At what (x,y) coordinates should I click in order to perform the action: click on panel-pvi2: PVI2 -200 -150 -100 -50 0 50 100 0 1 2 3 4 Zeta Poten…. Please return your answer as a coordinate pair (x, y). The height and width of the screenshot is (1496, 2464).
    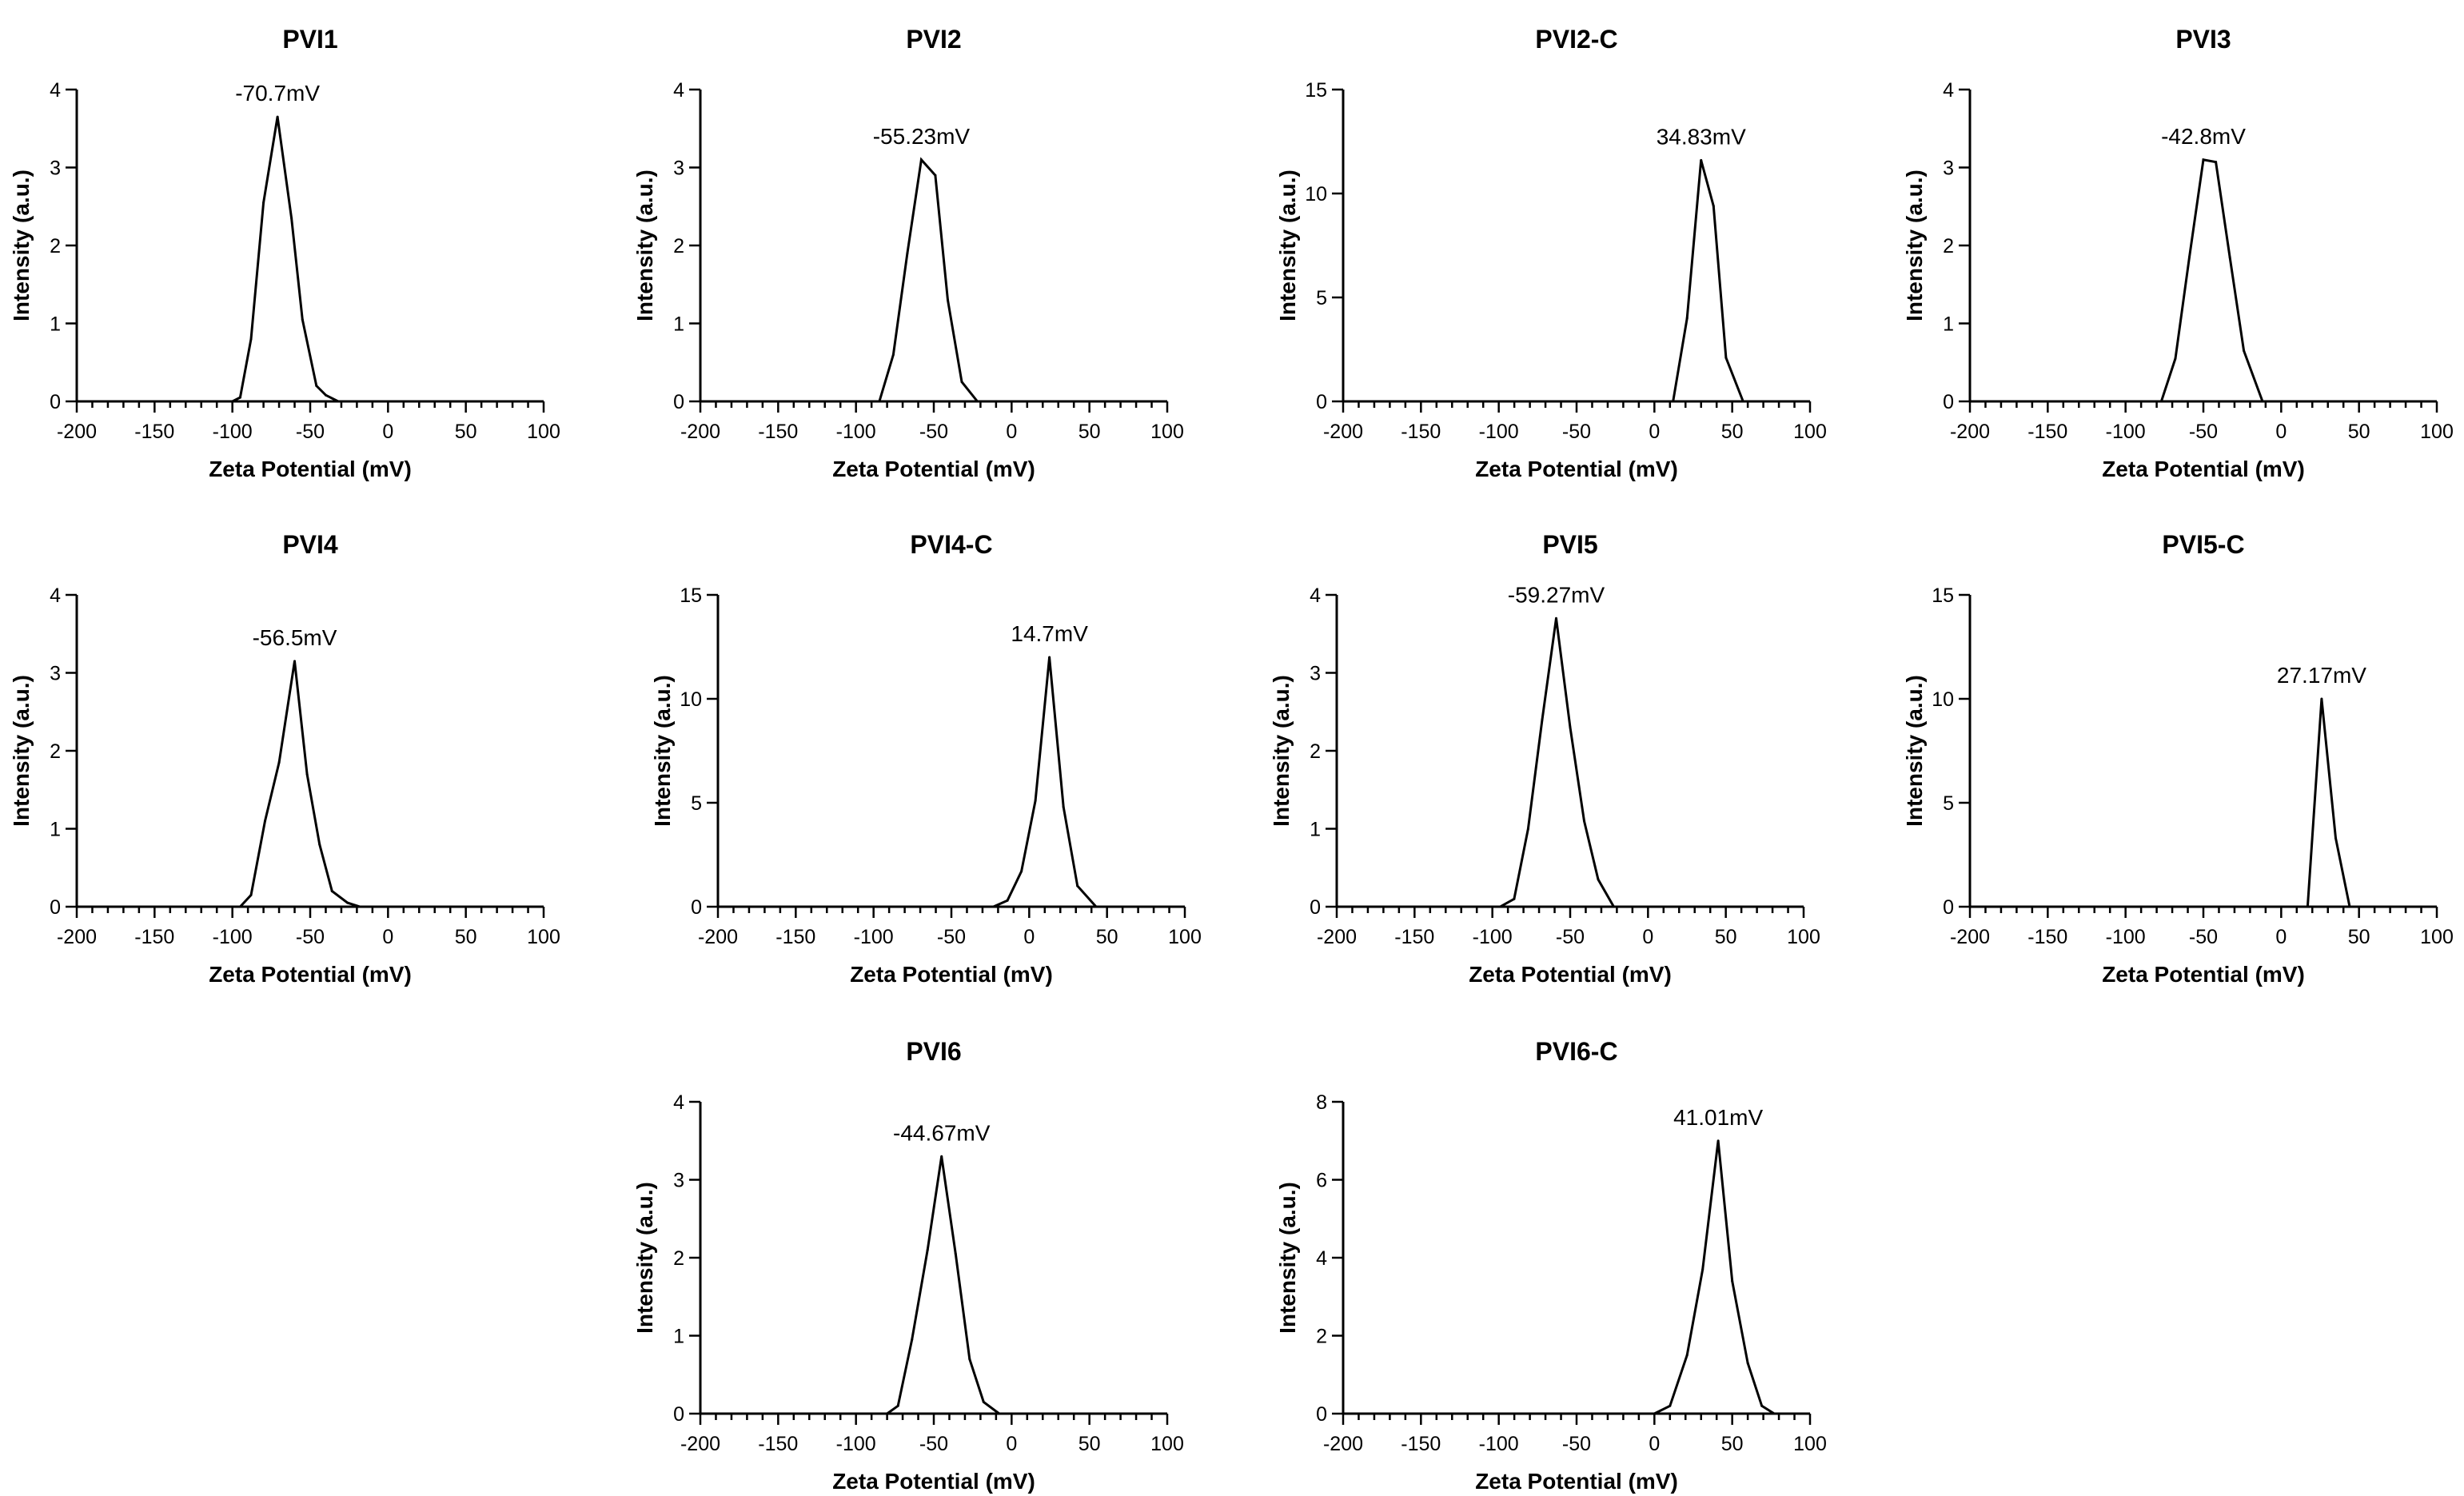
    Looking at the image, I should click on (908, 253).